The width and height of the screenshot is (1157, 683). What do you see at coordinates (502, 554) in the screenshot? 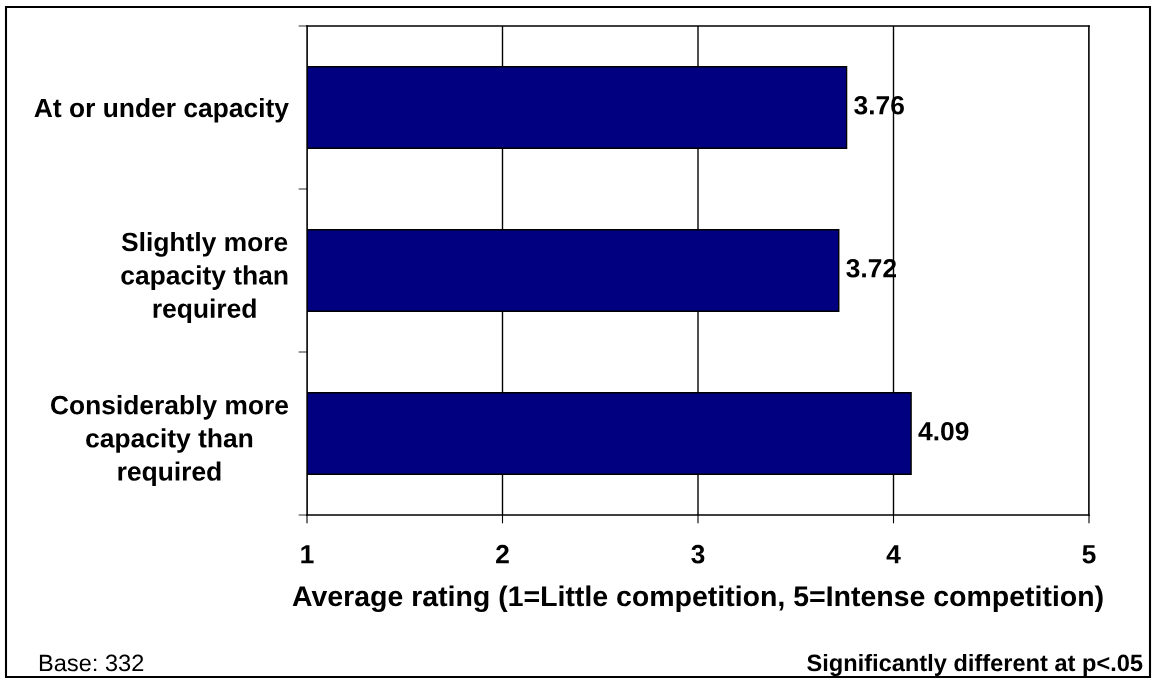
I see `x-tick-label: 2` at bounding box center [502, 554].